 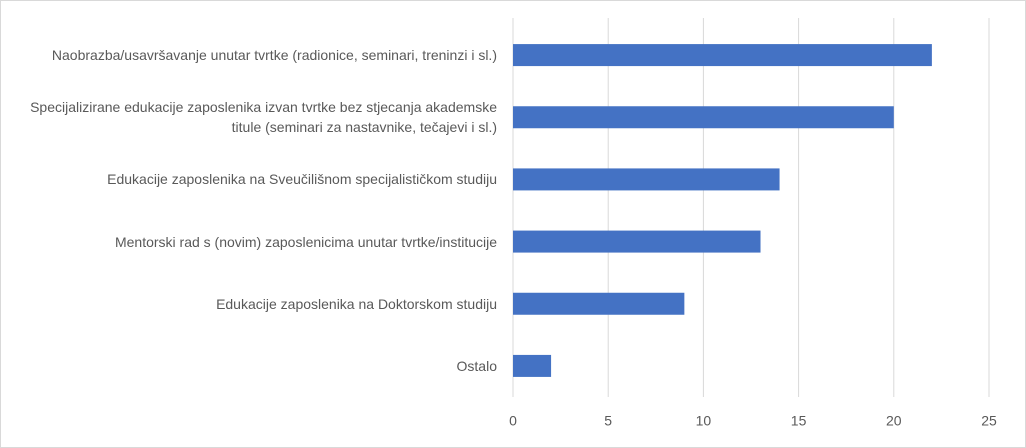 I want to click on x-tick-label: 15, so click(x=799, y=421).